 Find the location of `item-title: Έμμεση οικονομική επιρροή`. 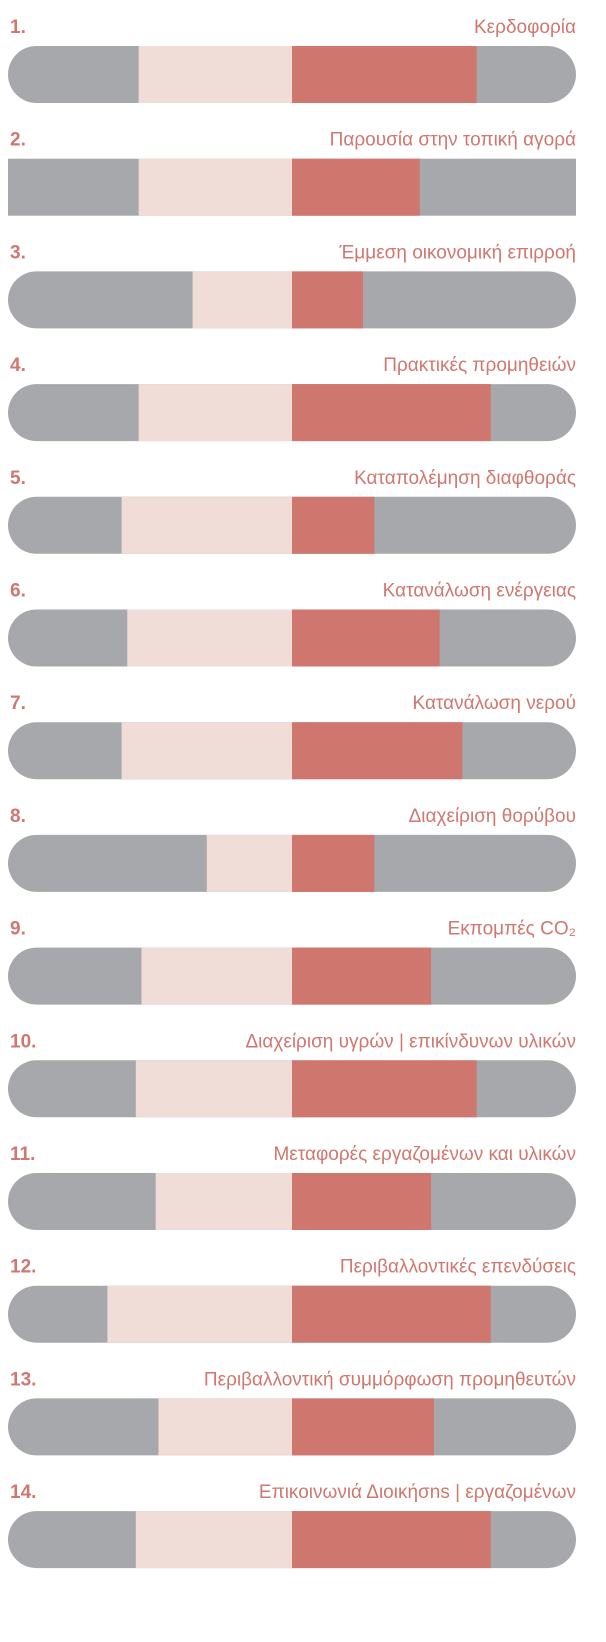

item-title: Έμμεση οικονομική επιρροή is located at coordinates (457, 252).